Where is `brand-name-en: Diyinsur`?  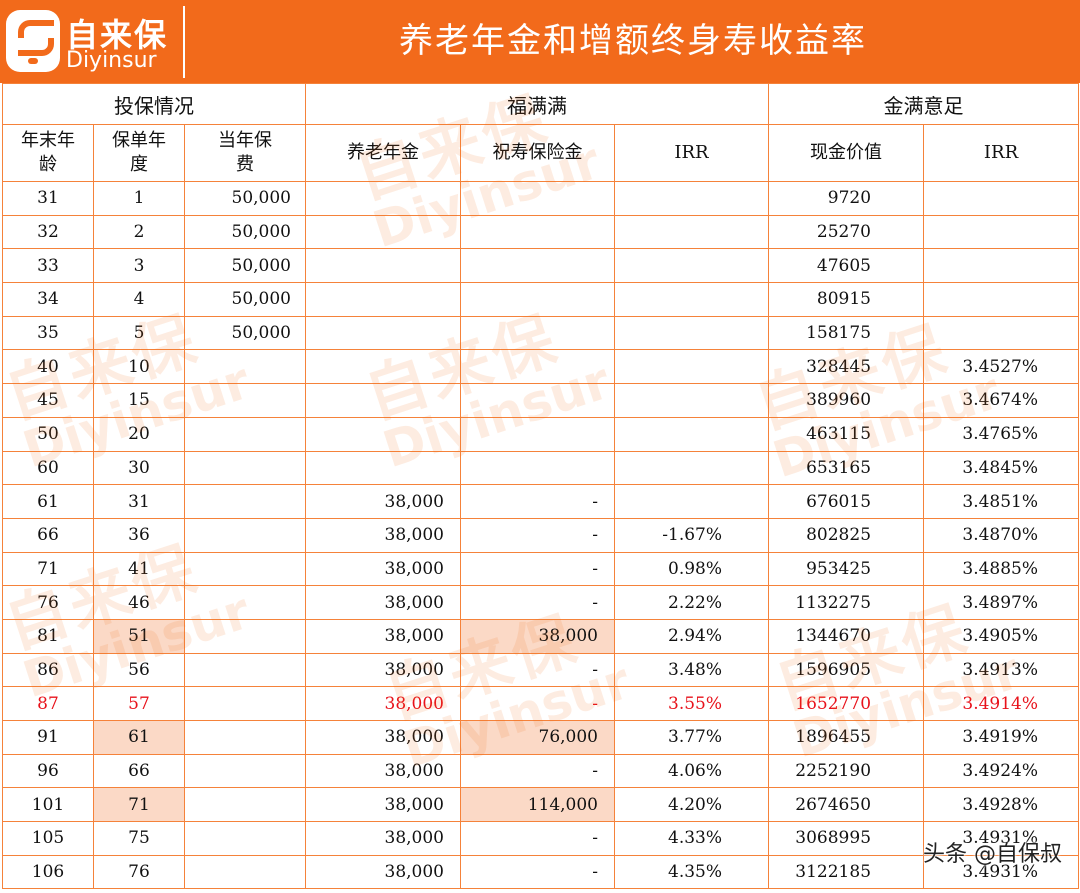
brand-name-en: Diyinsur is located at coordinates (111, 60).